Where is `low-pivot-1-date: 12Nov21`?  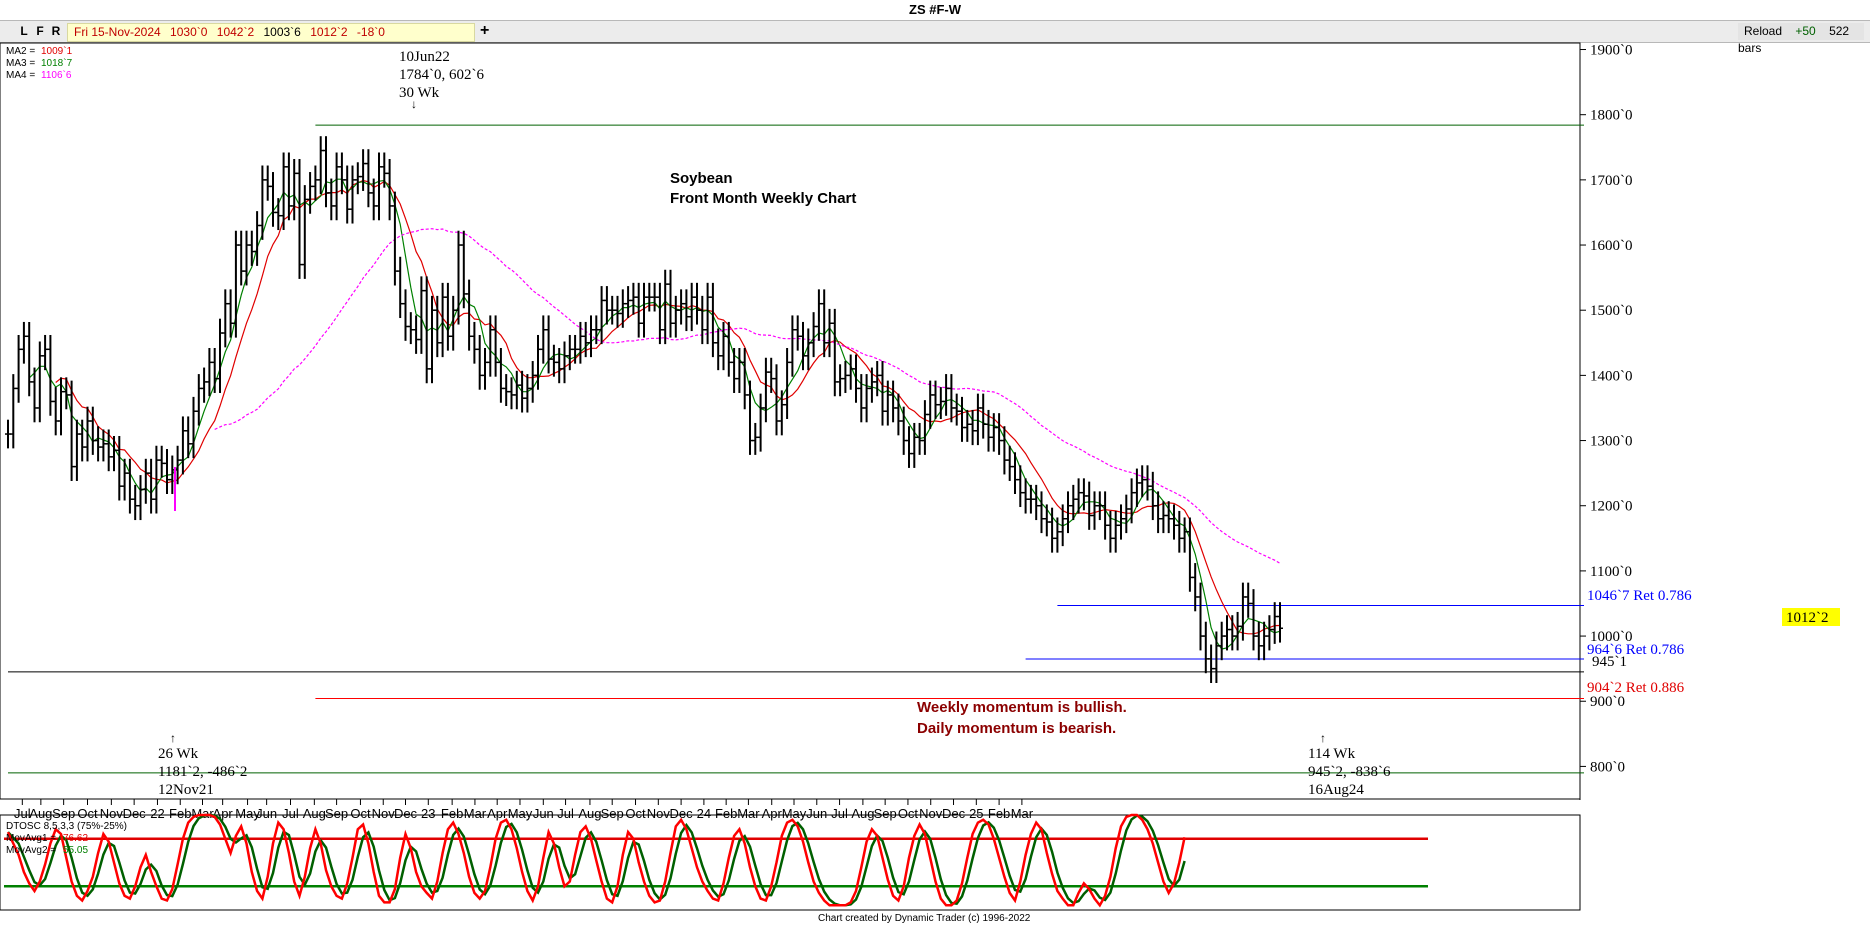 low-pivot-1-date: 12Nov21 is located at coordinates (186, 790).